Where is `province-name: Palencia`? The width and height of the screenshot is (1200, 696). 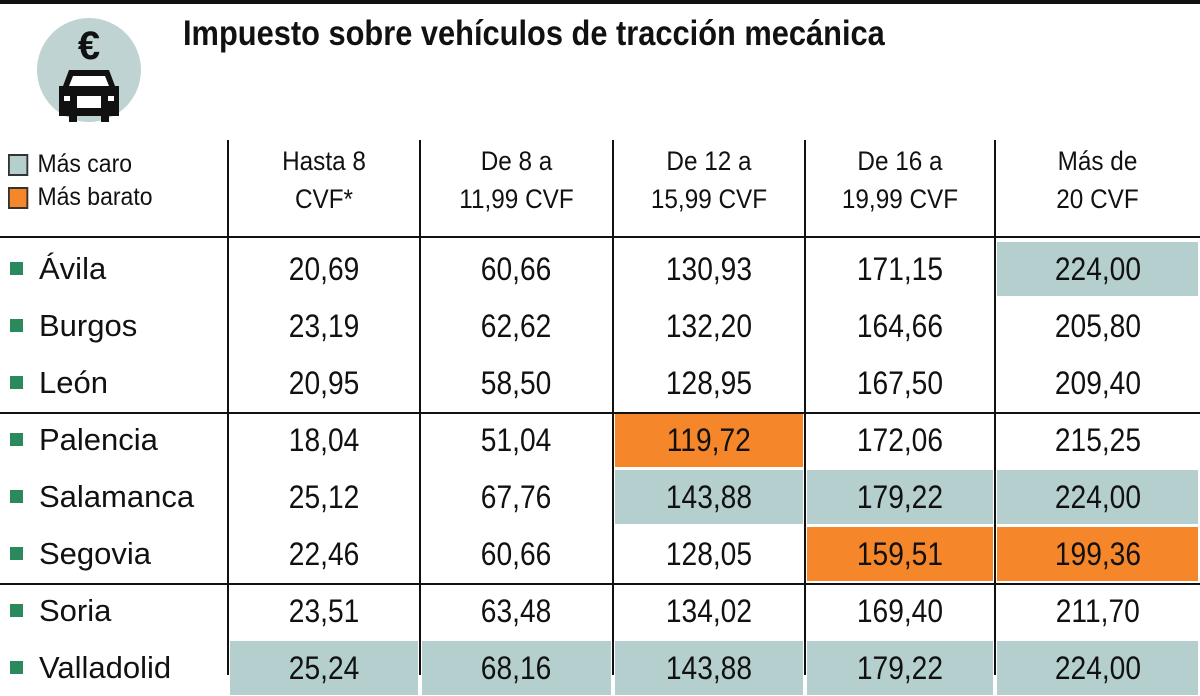
province-name: Palencia is located at coordinates (98, 439).